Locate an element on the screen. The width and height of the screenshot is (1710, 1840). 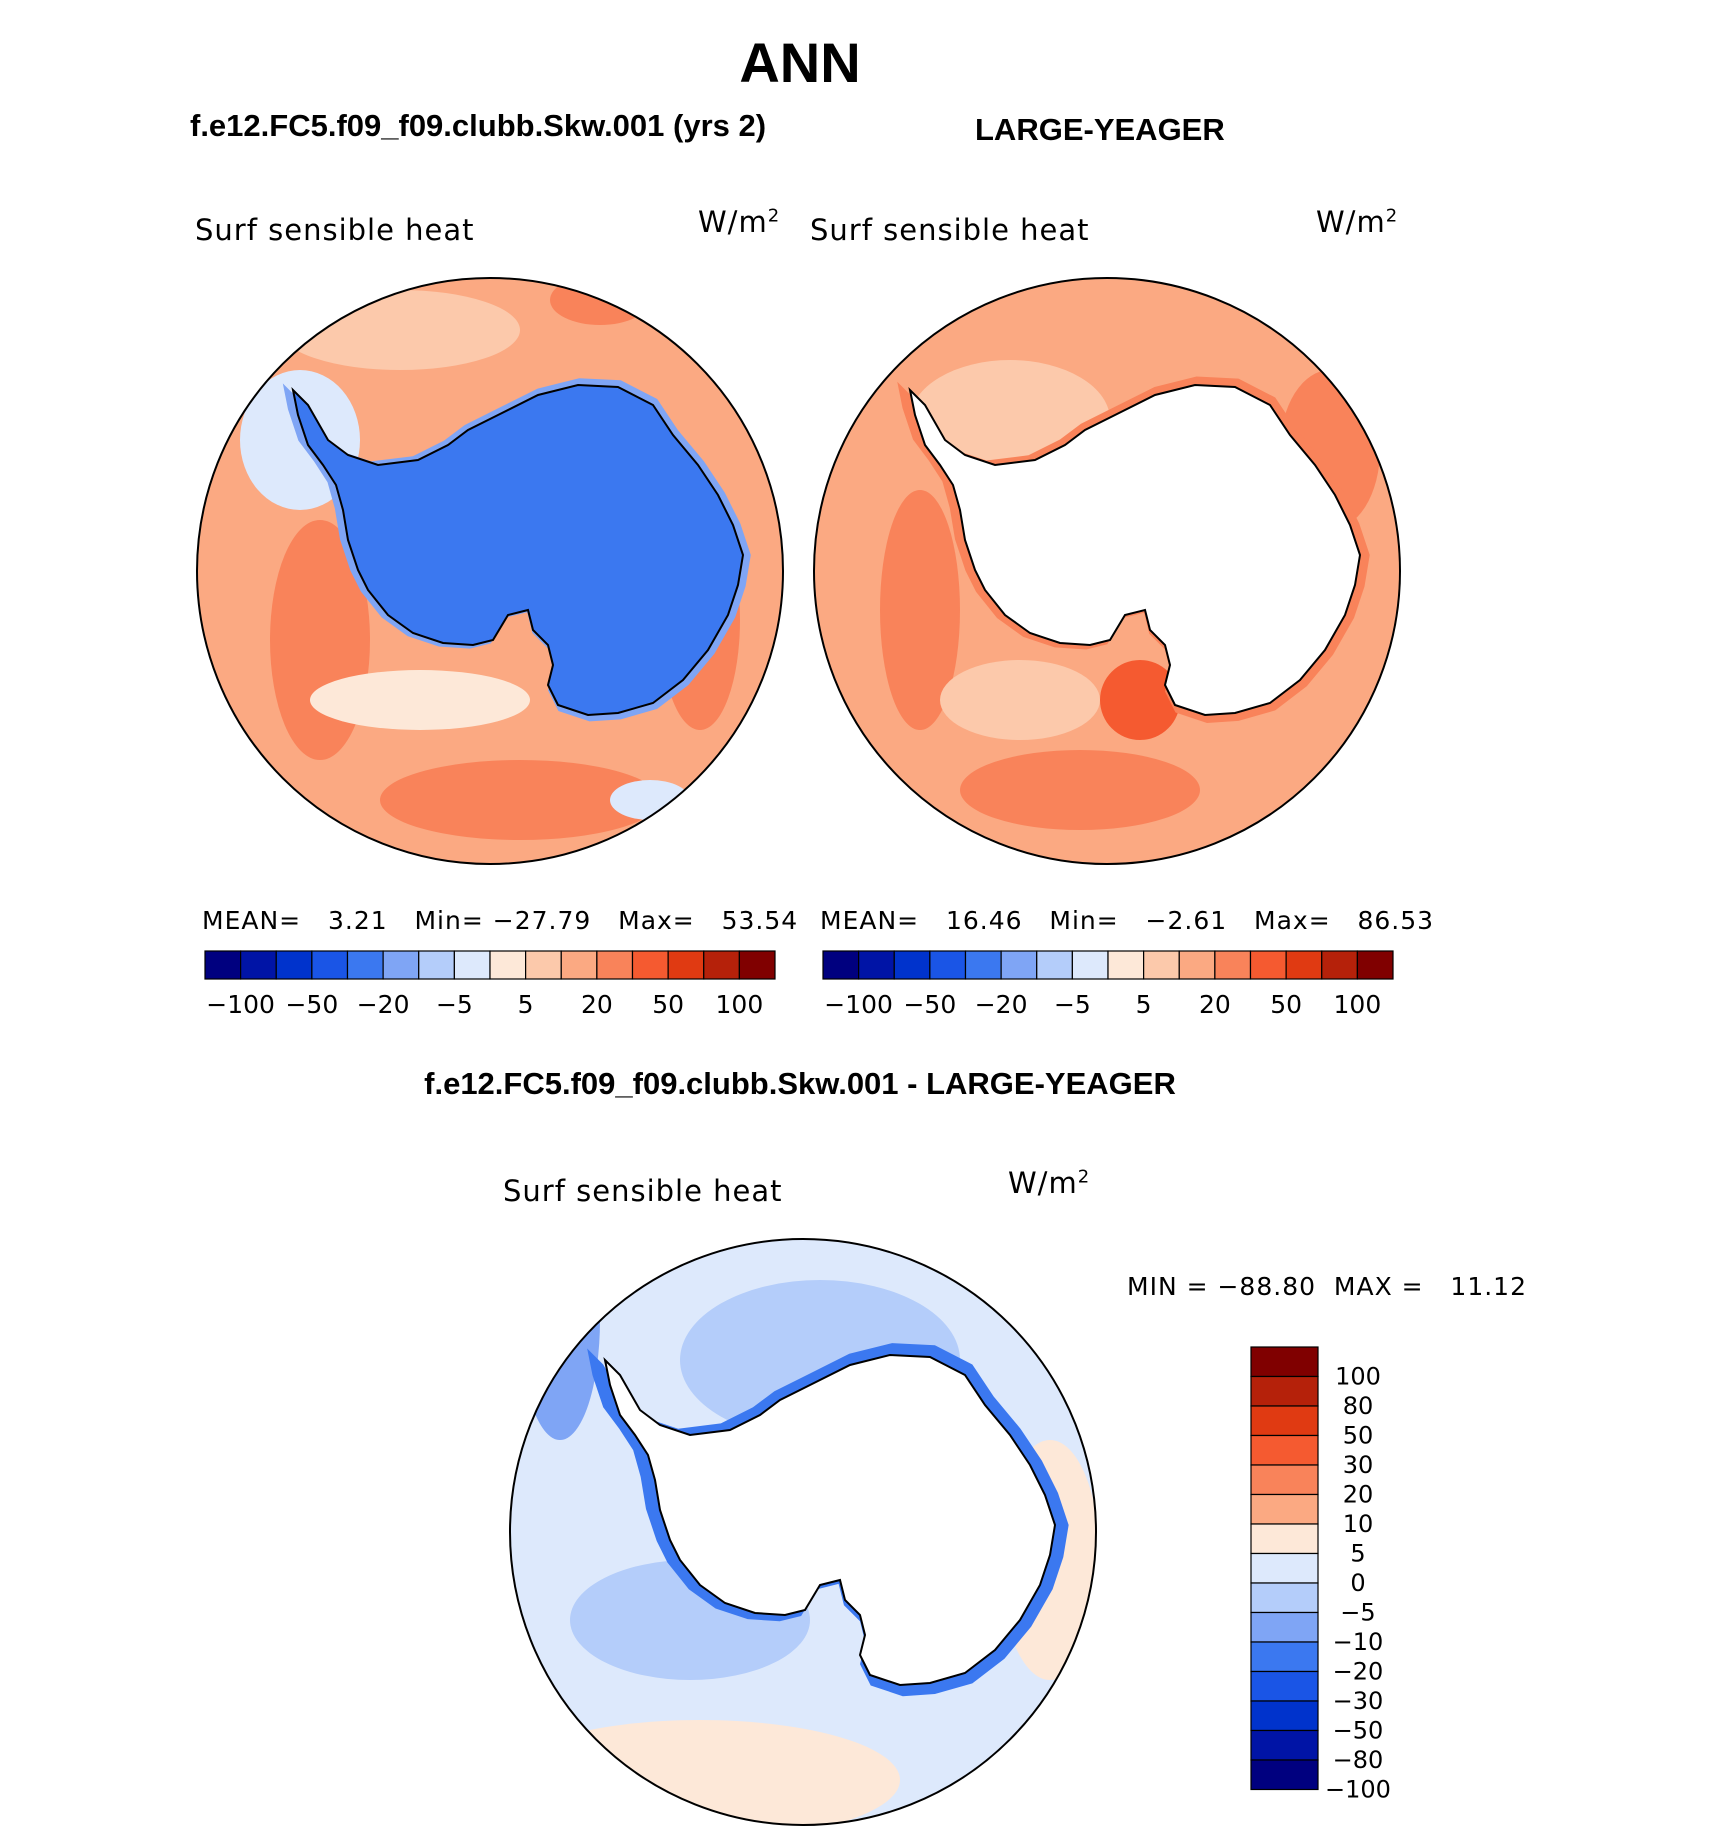
panel1-stats: MEAN= 3.21 Min= −27.79 Max= 53.54 is located at coordinates (500, 920).